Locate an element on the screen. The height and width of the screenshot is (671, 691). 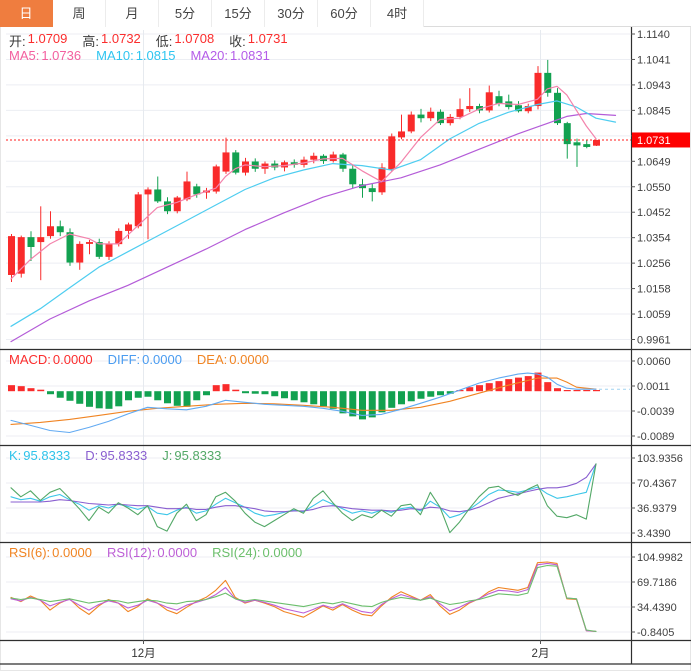
y-axis-label: -0.0089 is located at coordinates (655, 437).